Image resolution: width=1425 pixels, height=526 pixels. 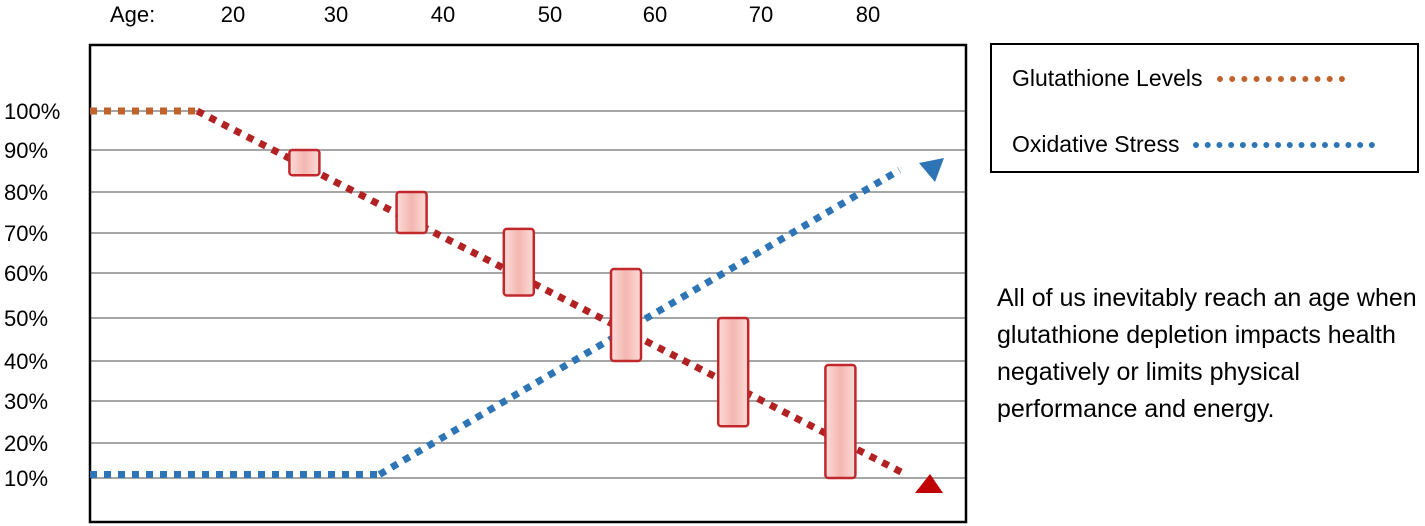 What do you see at coordinates (1280, 78) in the screenshot?
I see `legend-swatch-glutathione` at bounding box center [1280, 78].